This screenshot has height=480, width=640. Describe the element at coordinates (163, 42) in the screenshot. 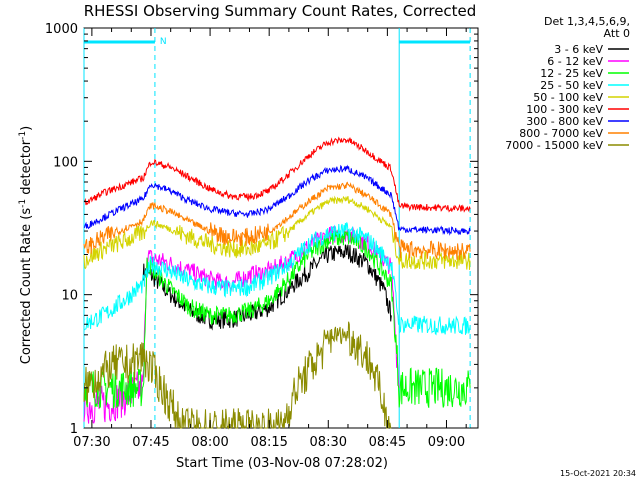

I see `night-flag-label: N` at that location.